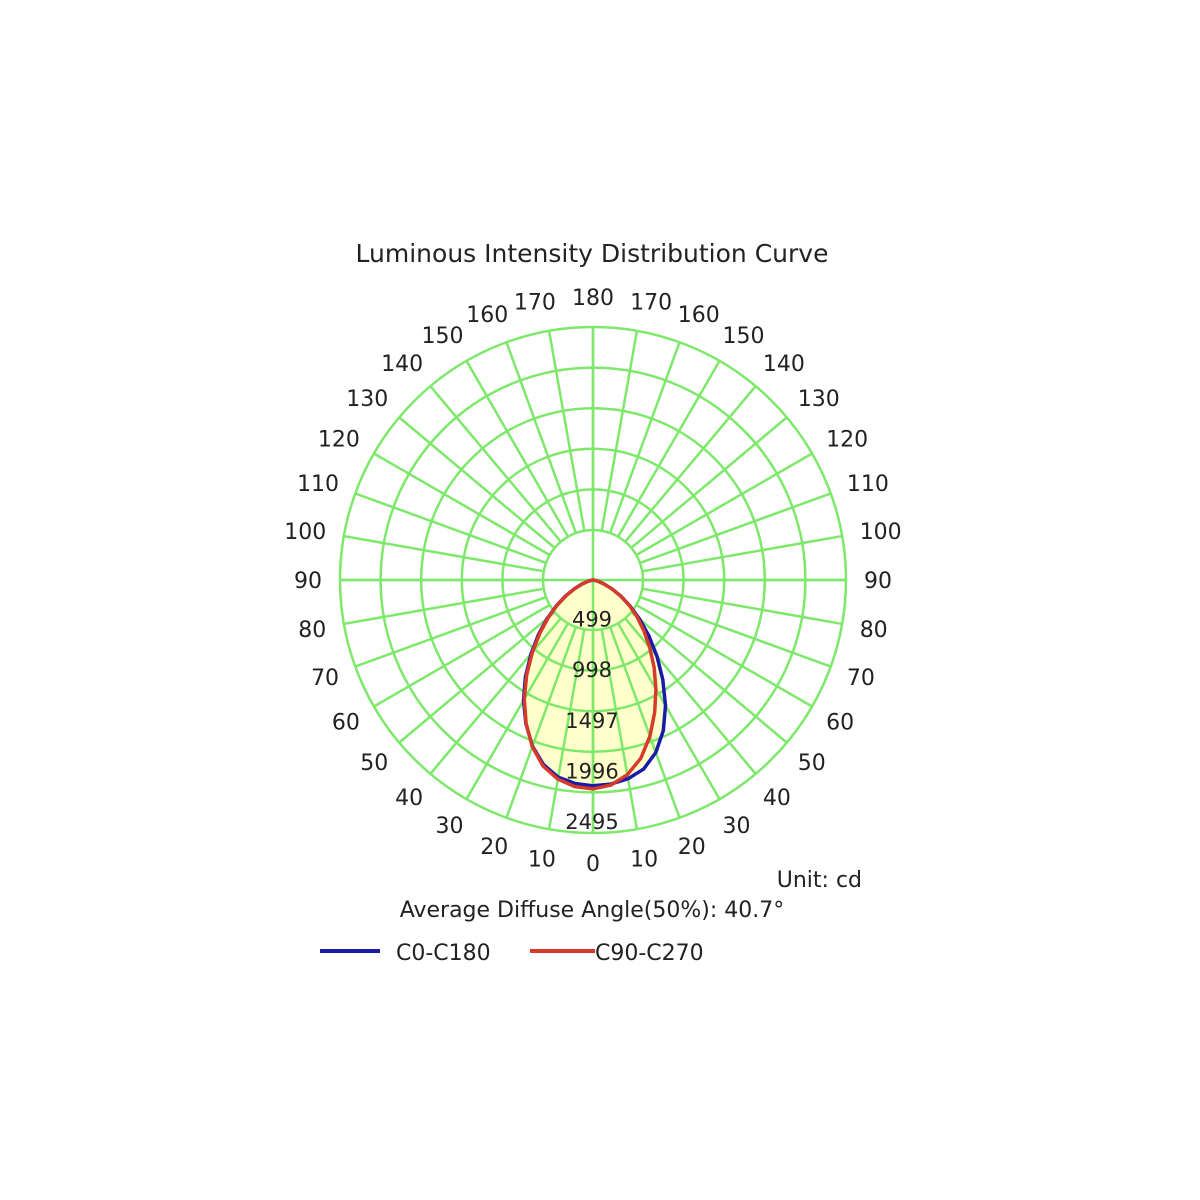  I want to click on angle-tick-right-10: 10, so click(644, 860).